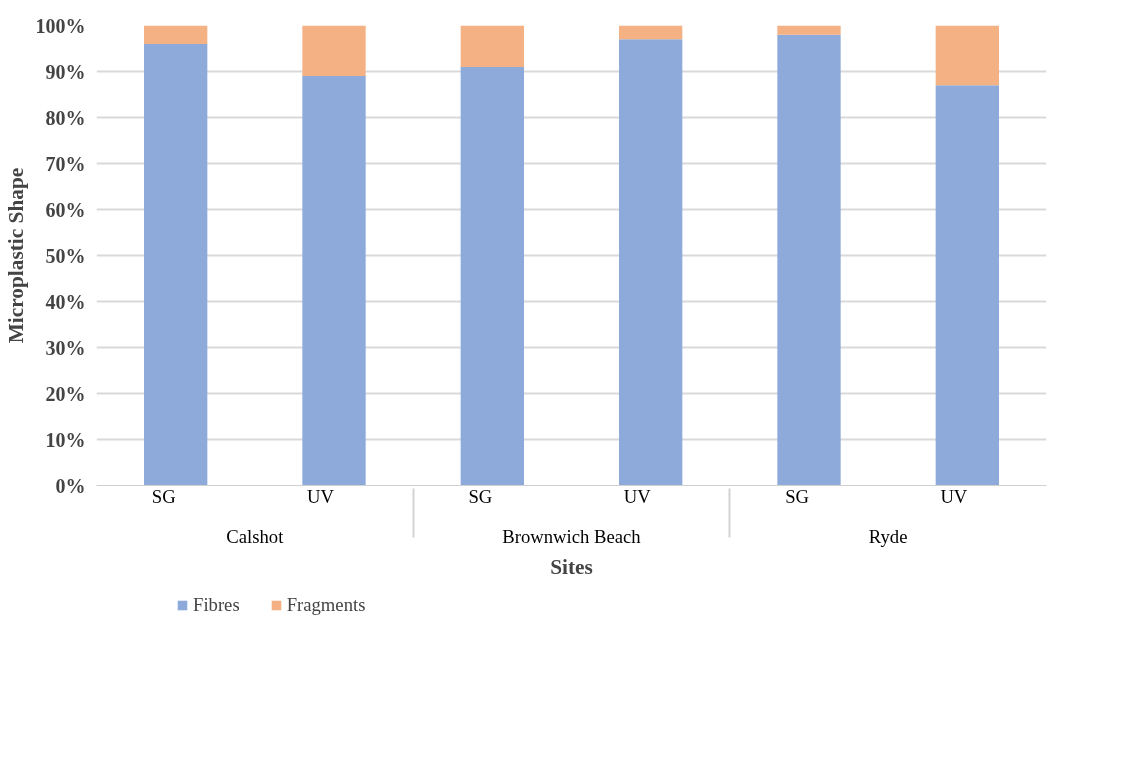 The image size is (1137, 761). Describe the element at coordinates (70, 485) in the screenshot. I see `y-tick-label: 0%` at that location.